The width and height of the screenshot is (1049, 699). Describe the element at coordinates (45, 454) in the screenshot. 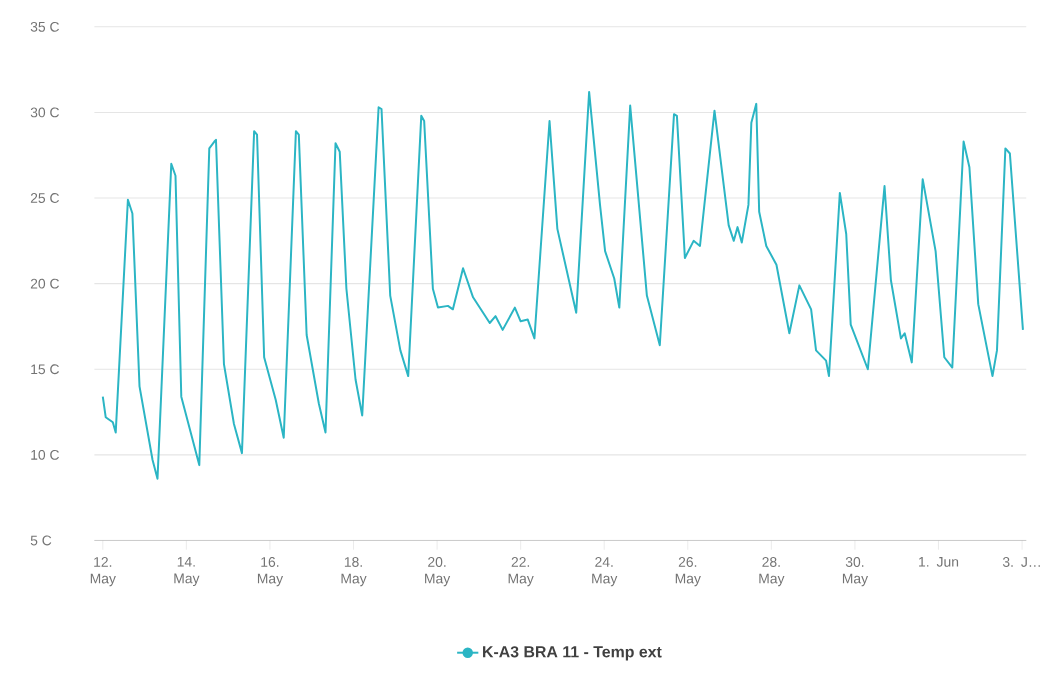

I see `y-tick-label: 10 C` at that location.